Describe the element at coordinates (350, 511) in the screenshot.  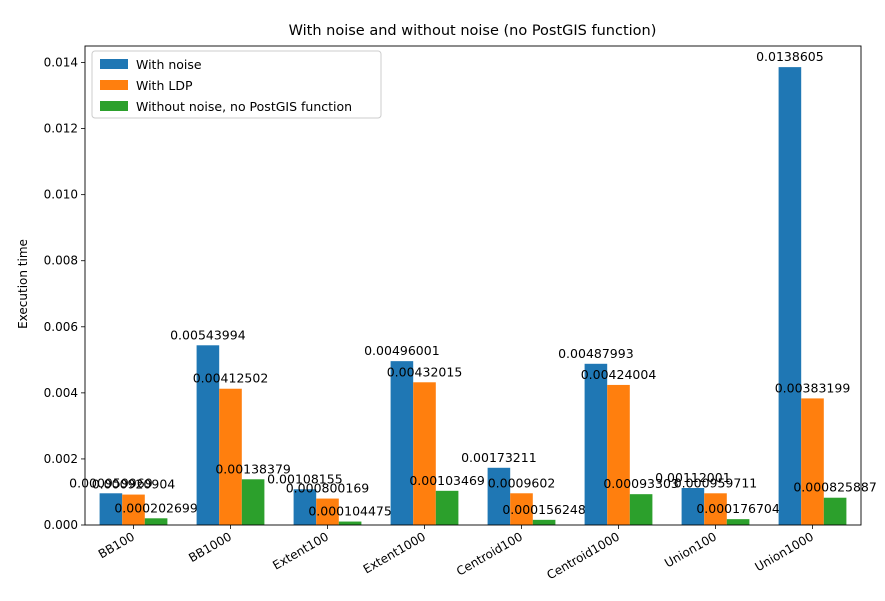
I see `data-label: 0.000104475` at that location.